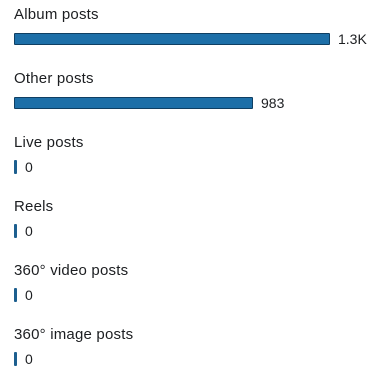  What do you see at coordinates (273, 103) in the screenshot?
I see `value-label: 983` at bounding box center [273, 103].